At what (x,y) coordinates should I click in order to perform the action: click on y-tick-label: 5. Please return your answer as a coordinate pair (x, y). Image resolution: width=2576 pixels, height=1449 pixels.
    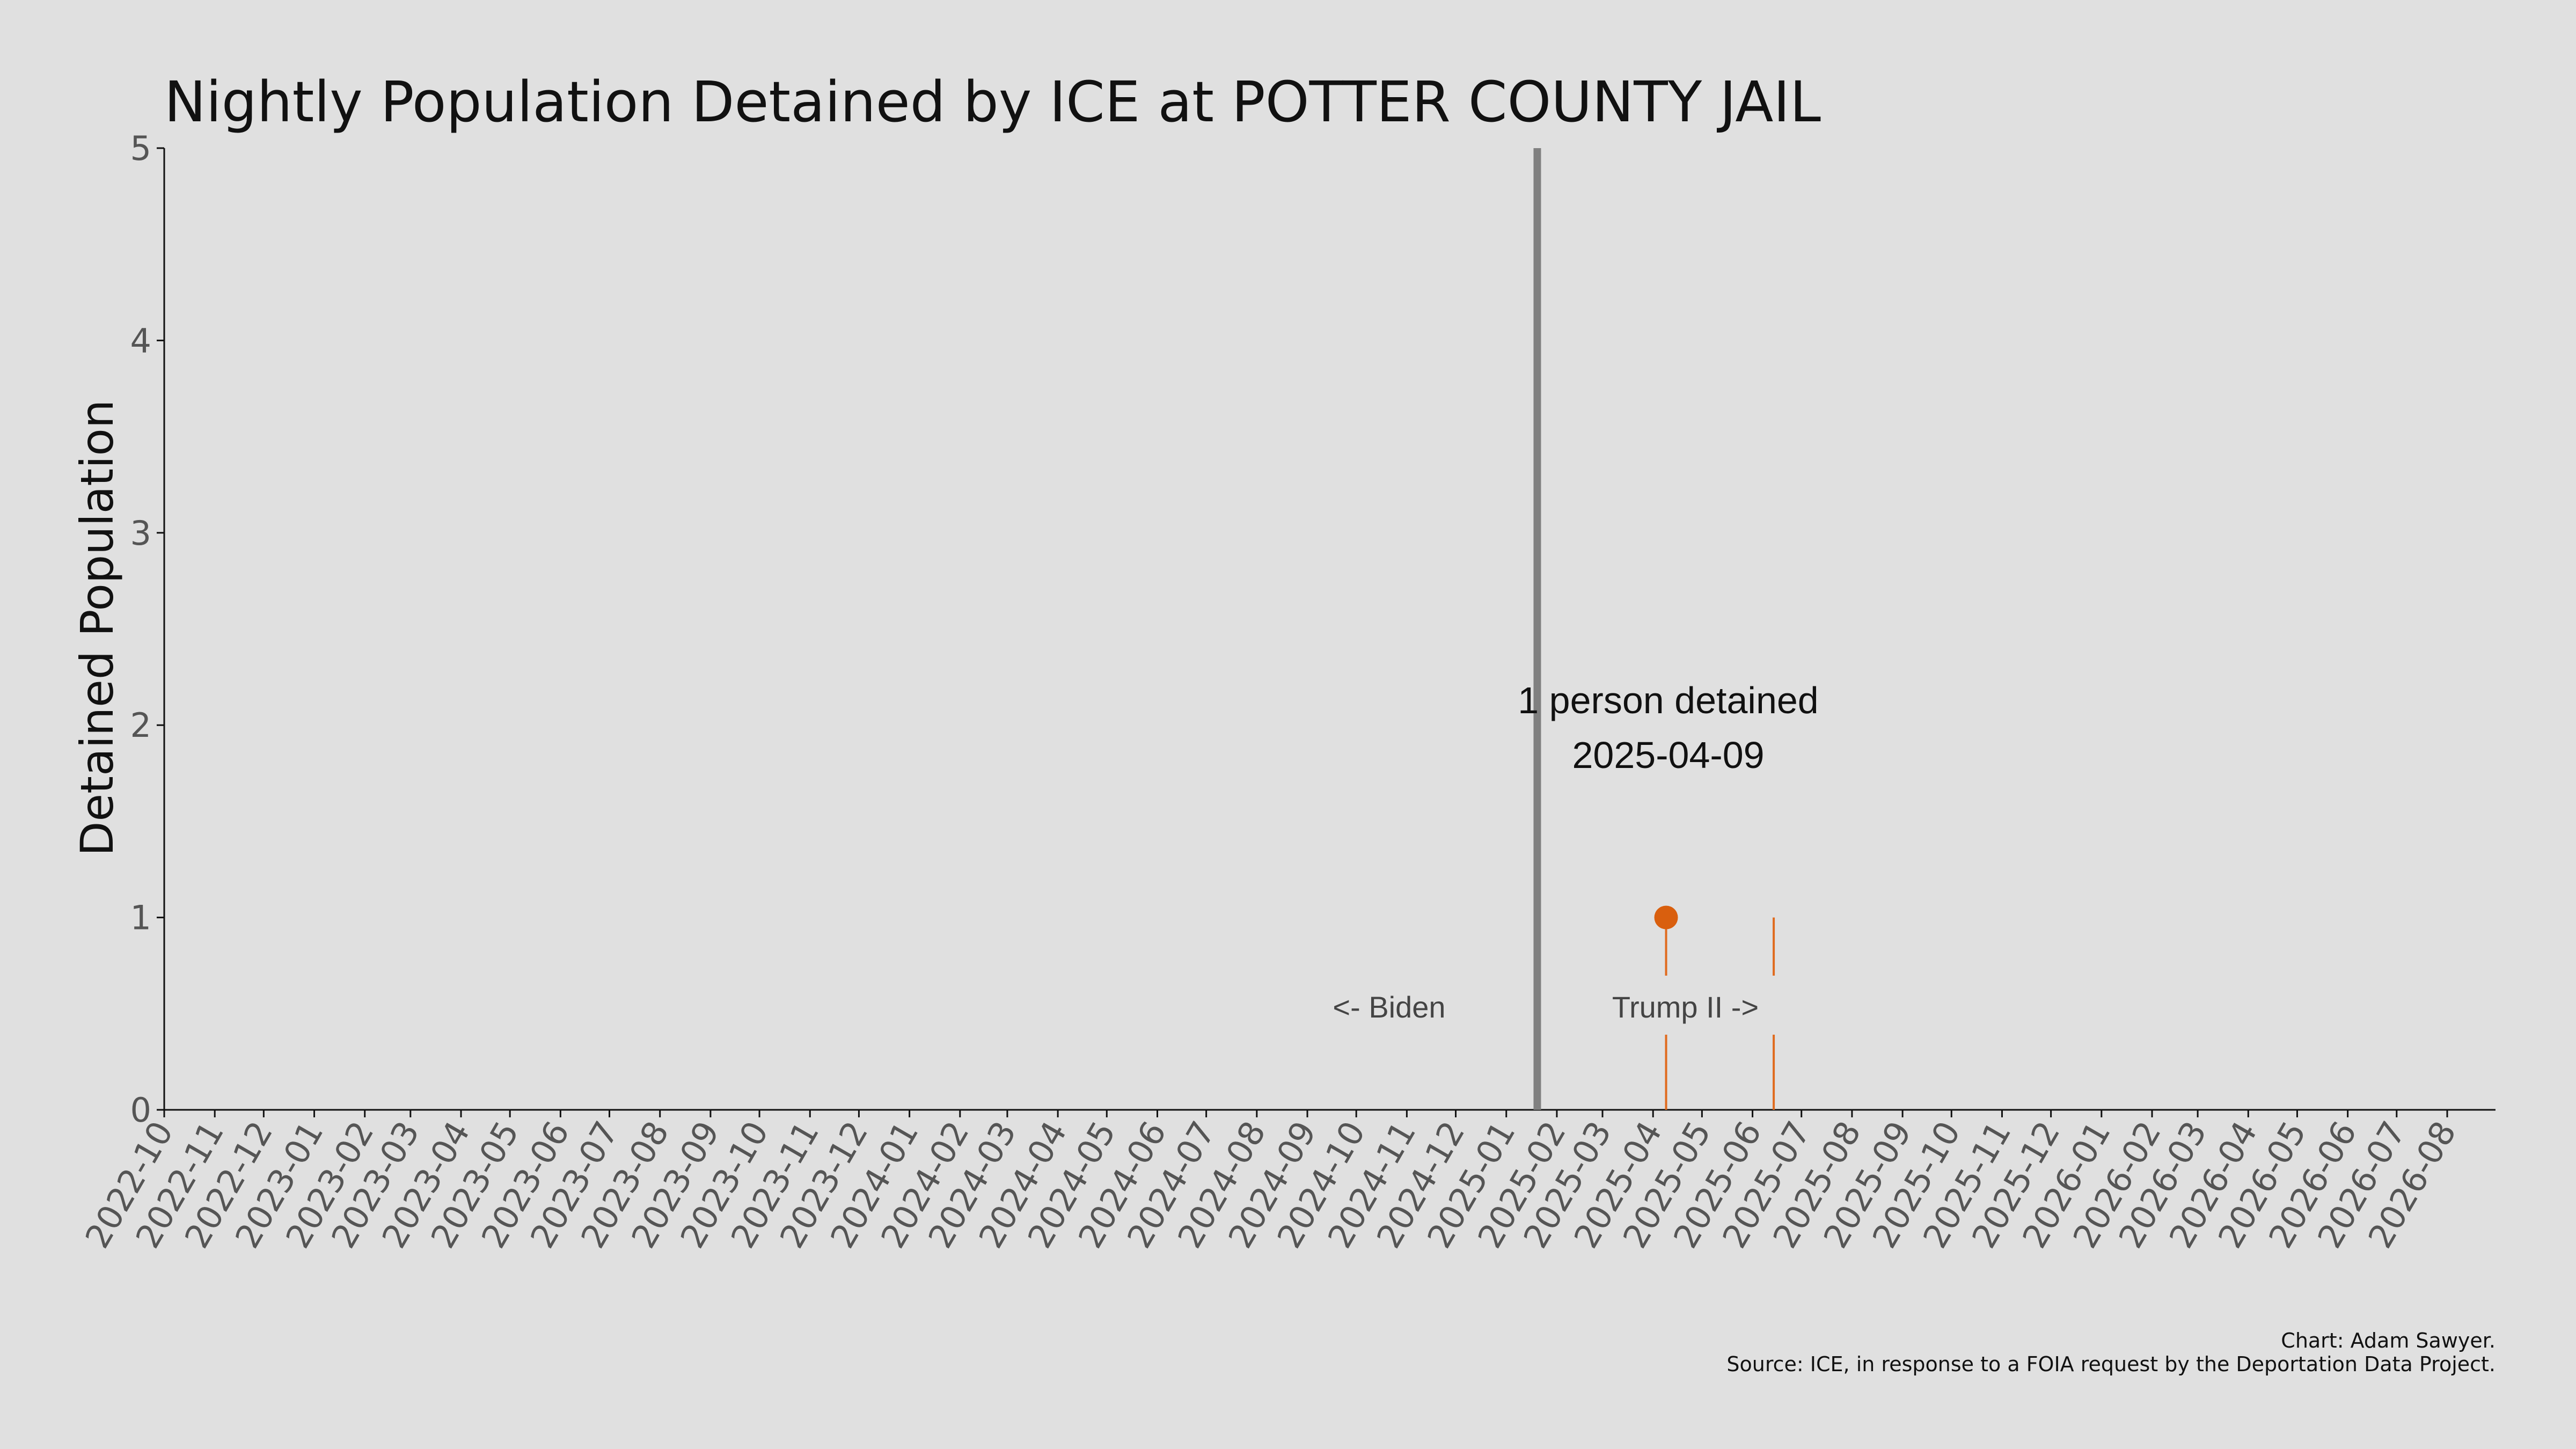
    Looking at the image, I should click on (140, 148).